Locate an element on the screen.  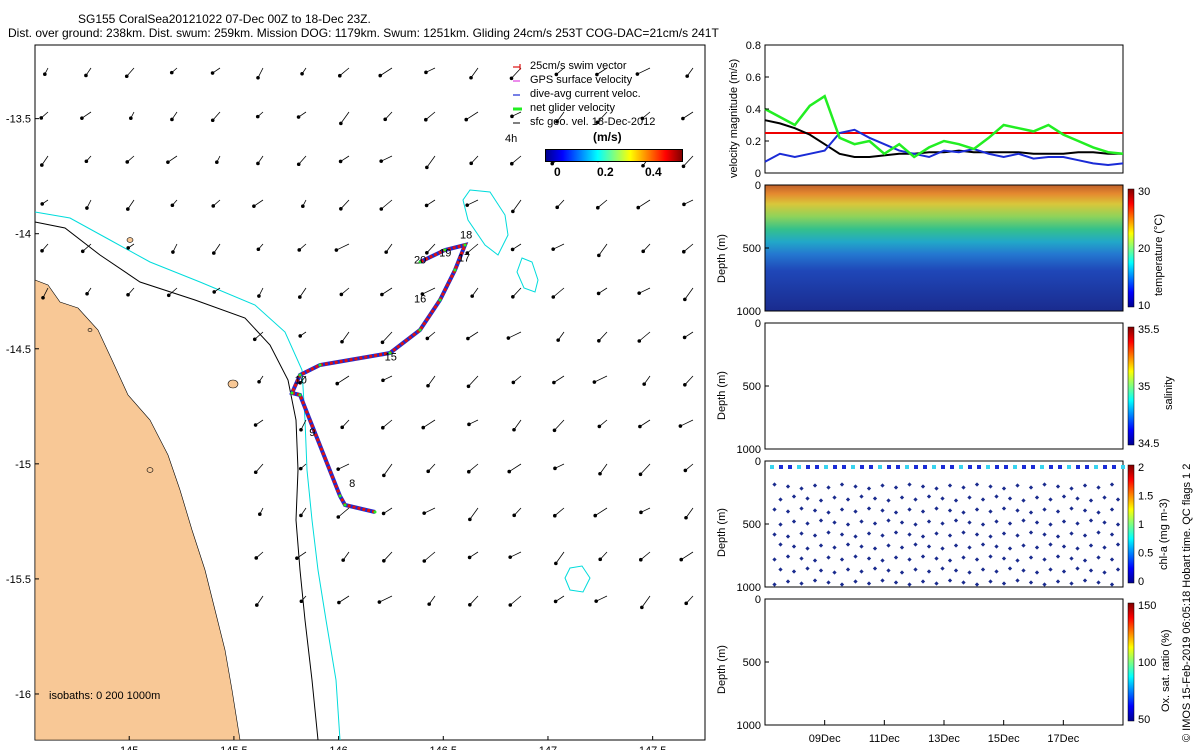
map-xtick-label: 146.5 is located at coordinates (444, 747).